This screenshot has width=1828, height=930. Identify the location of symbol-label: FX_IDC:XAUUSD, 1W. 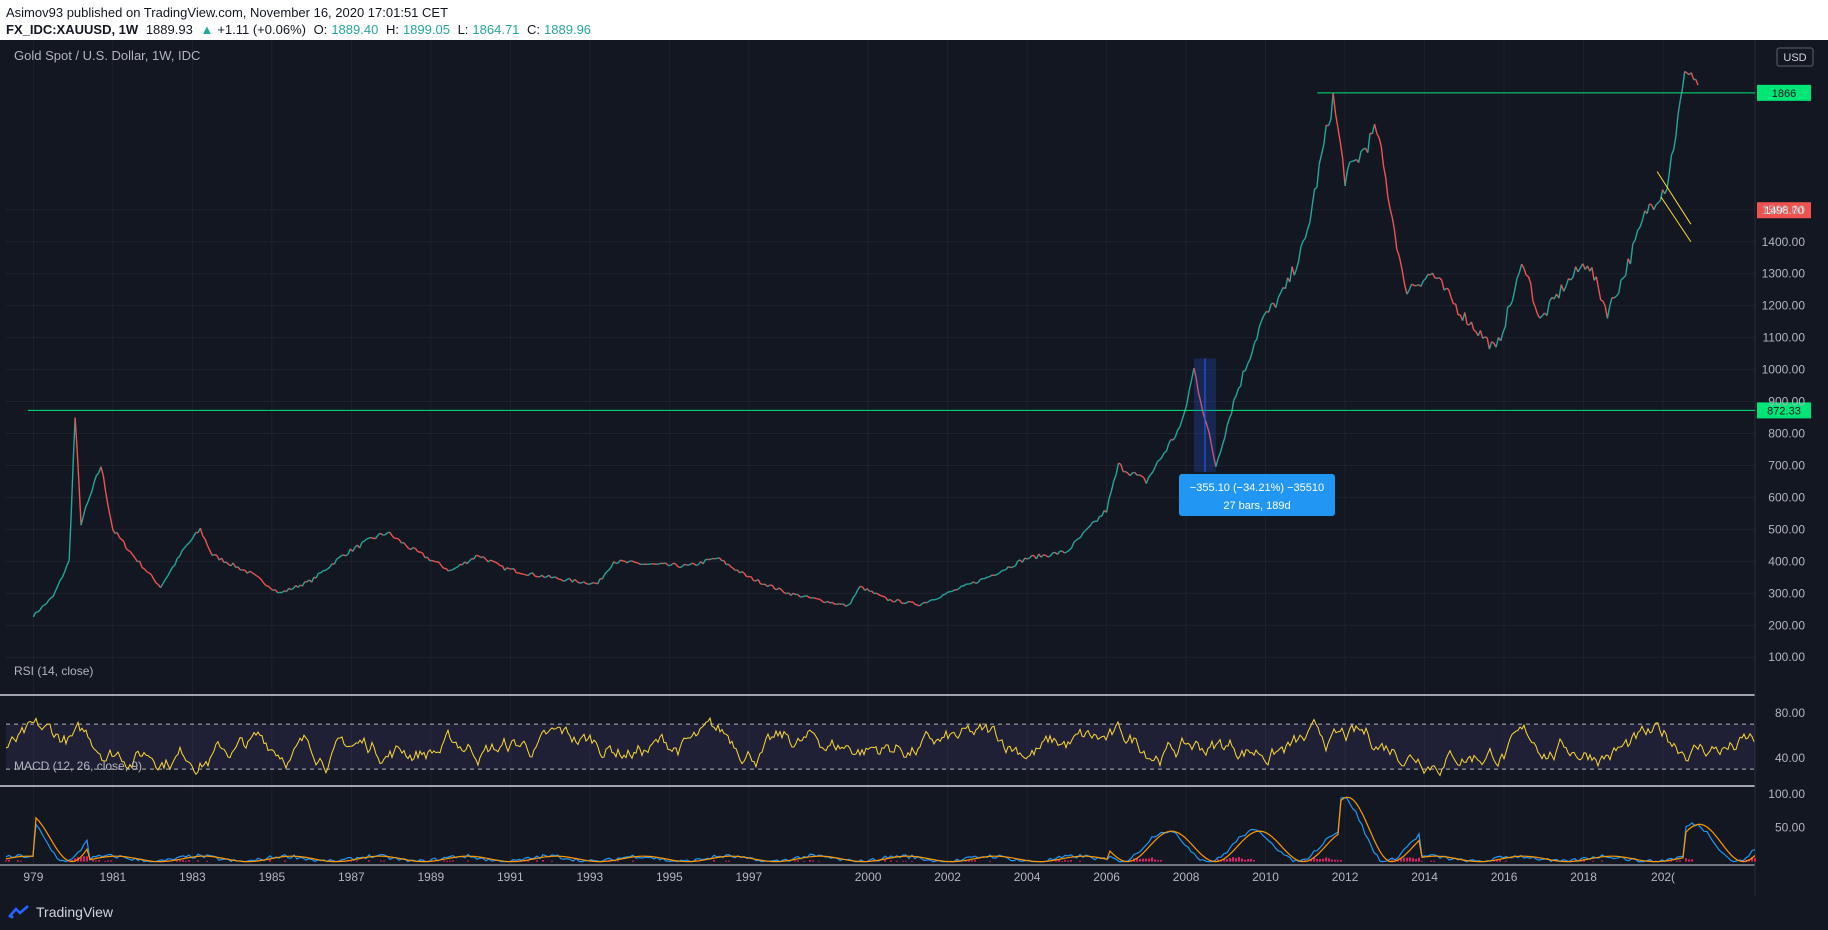
(72, 29).